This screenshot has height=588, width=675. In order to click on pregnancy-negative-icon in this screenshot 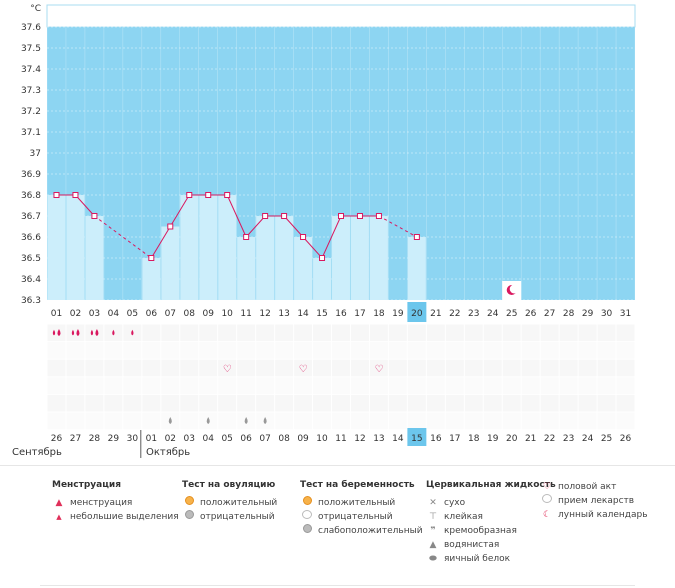, I will do `click(307, 517)`.